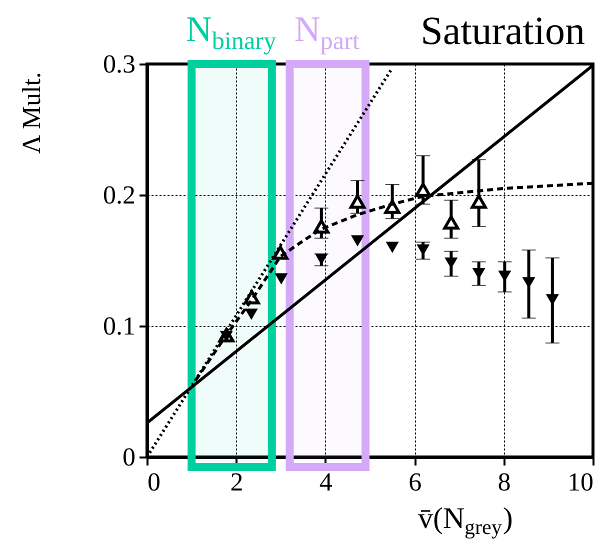 Image resolution: width=612 pixels, height=548 pixels. What do you see at coordinates (325, 482) in the screenshot?
I see `x-tick-label: 4` at bounding box center [325, 482].